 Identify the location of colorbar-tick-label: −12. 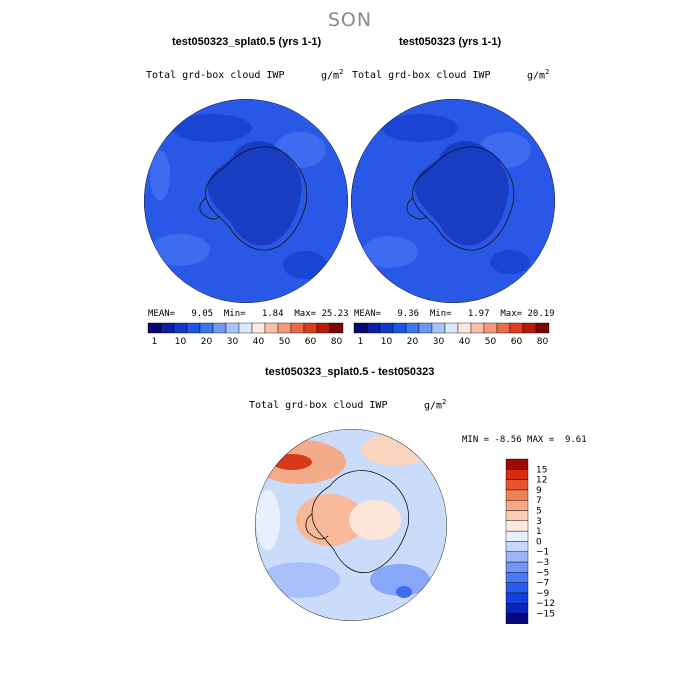
(545, 604).